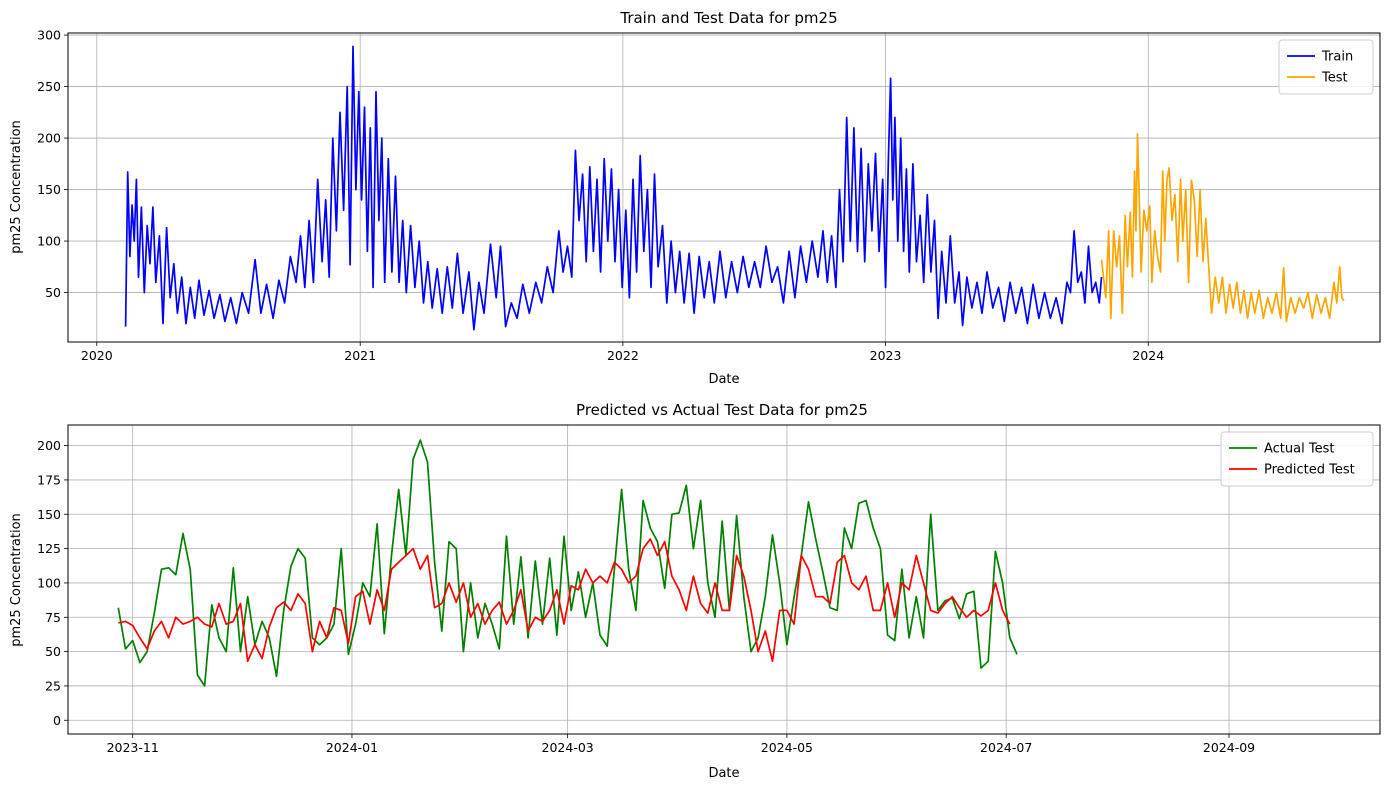 The image size is (1390, 790). Describe the element at coordinates (1299, 449) in the screenshot. I see `legend-label: Actual Test` at that location.